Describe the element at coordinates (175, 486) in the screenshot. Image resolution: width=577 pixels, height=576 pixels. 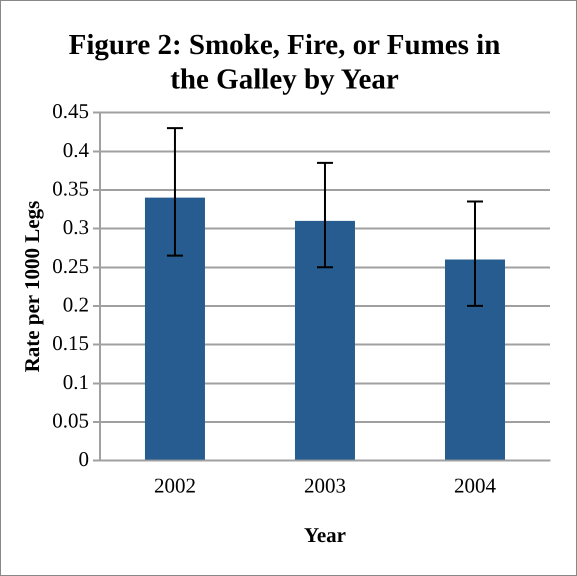
I see `x-tick-label: 2002` at that location.